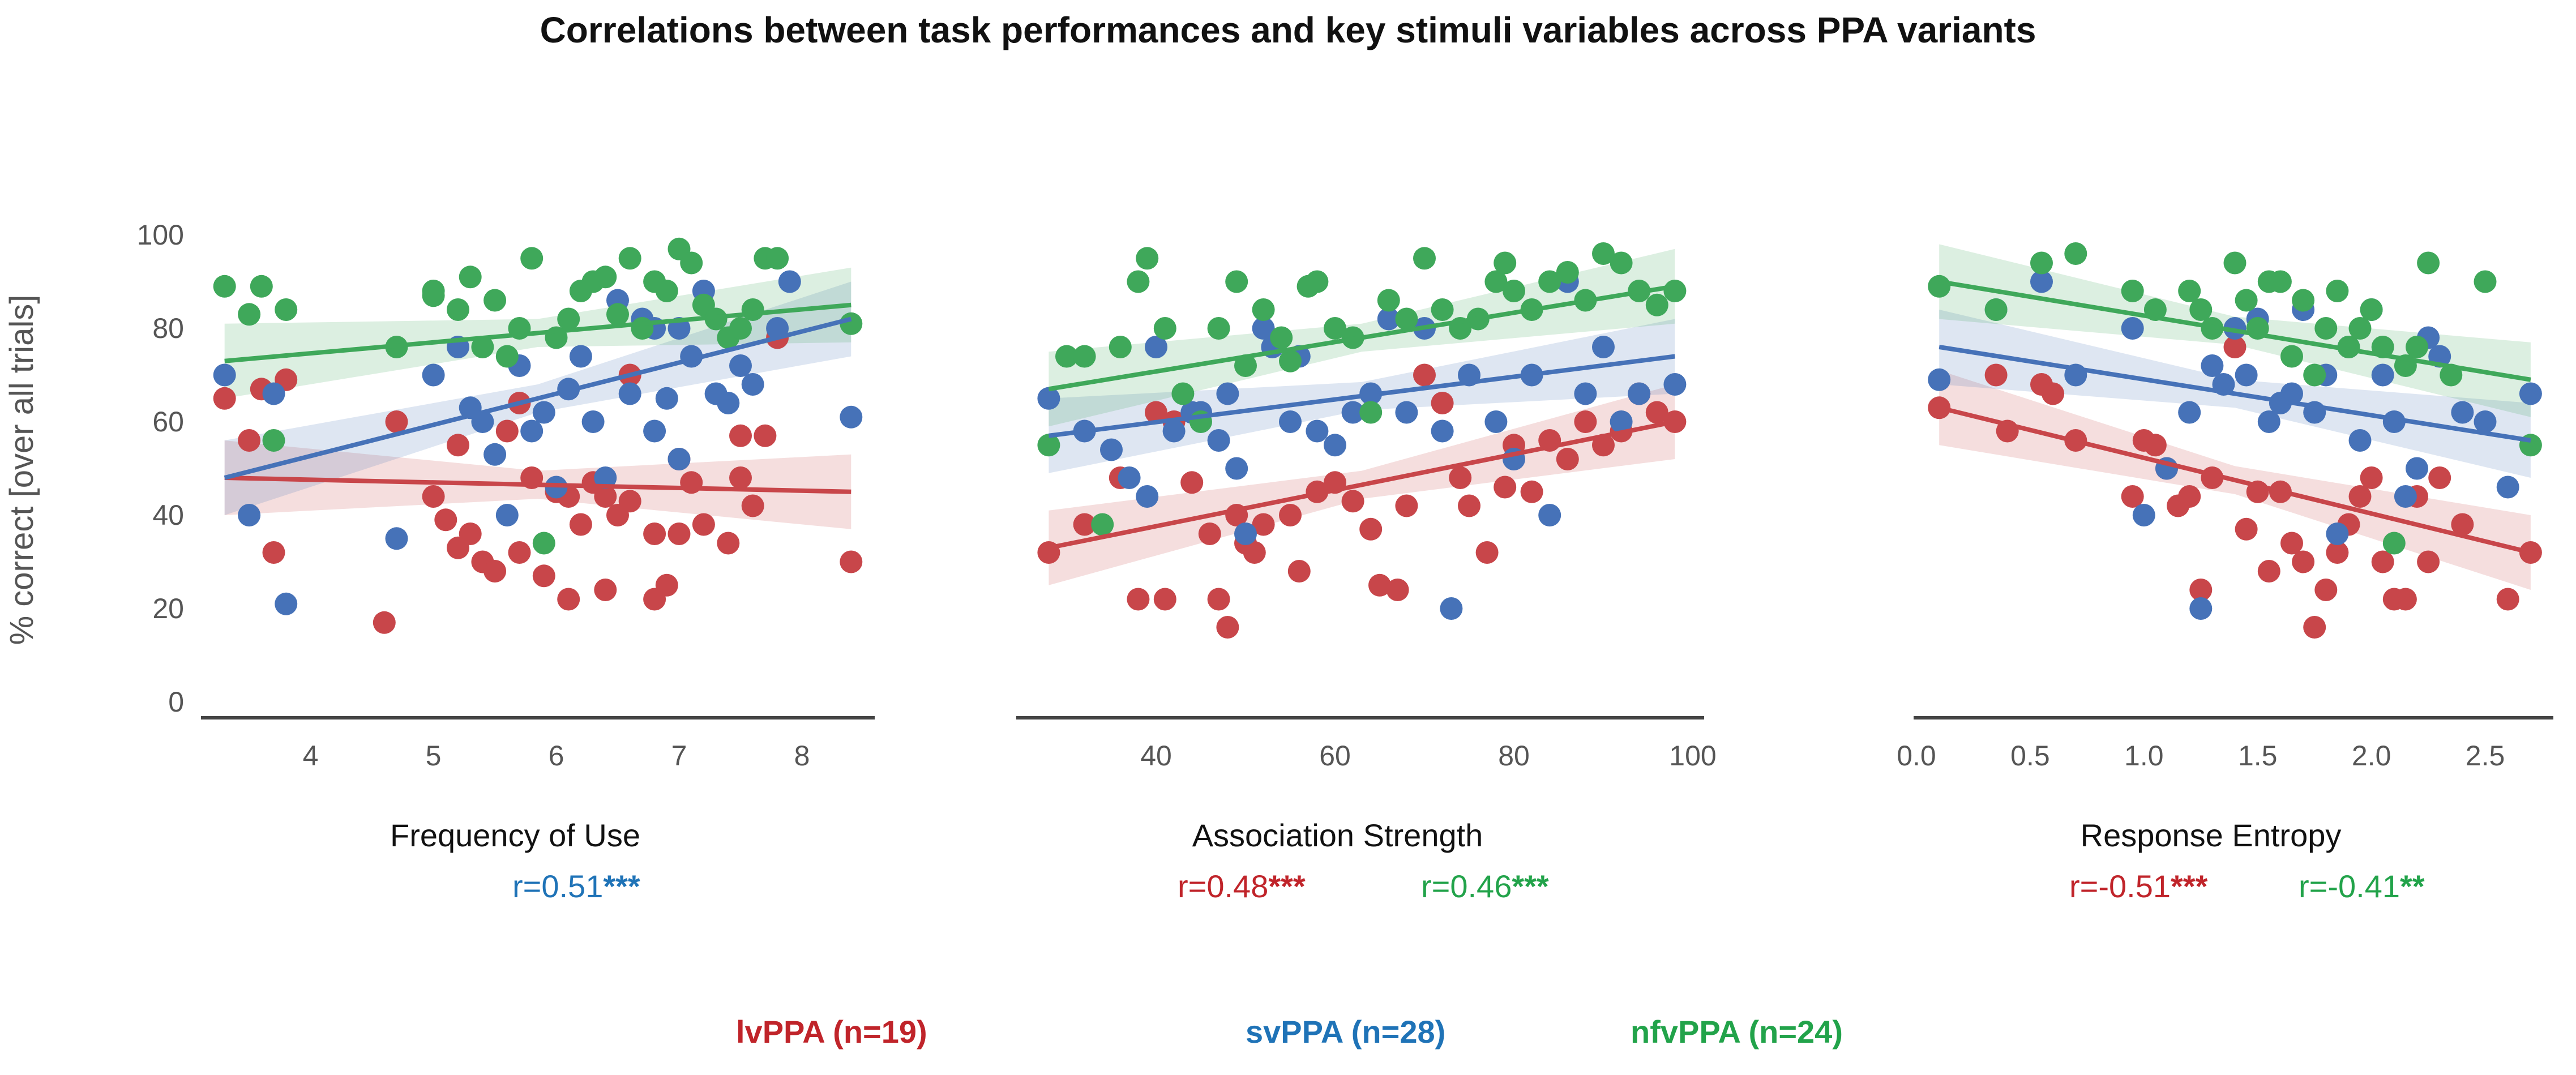 This screenshot has height=1075, width=2576. What do you see at coordinates (2485, 756) in the screenshot?
I see `x-tick-label: 2.5` at bounding box center [2485, 756].